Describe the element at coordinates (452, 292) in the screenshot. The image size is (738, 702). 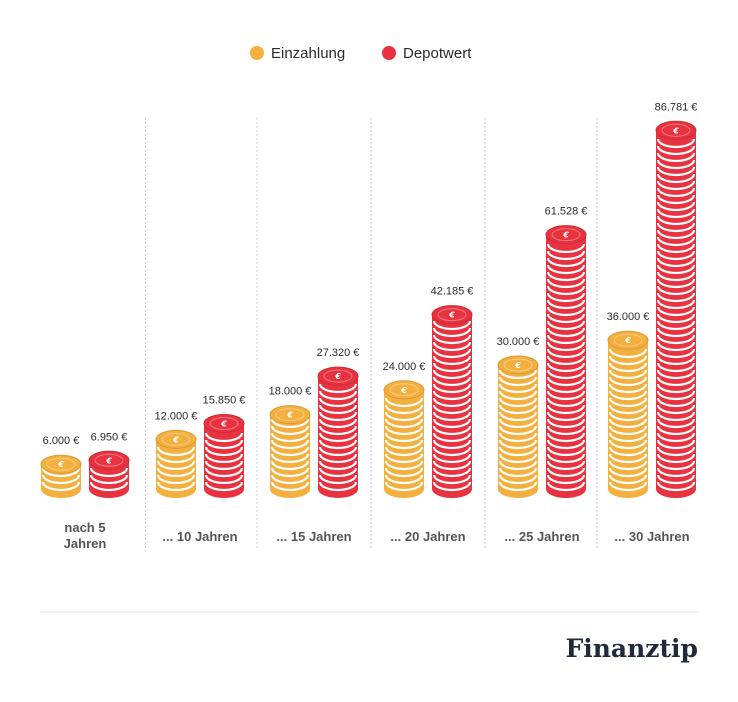
I see `value-label-depotwert: 42.185 €` at that location.